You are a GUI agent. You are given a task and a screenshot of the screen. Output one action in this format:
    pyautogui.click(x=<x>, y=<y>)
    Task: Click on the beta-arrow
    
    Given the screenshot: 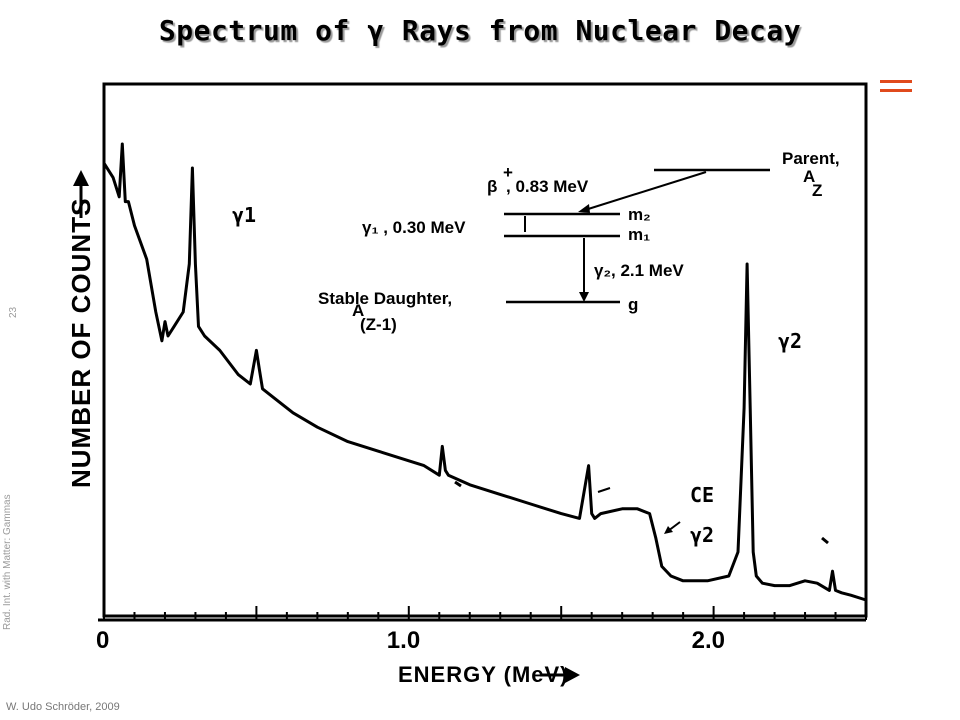 What is the action you would take?
    pyautogui.click(x=645, y=191)
    